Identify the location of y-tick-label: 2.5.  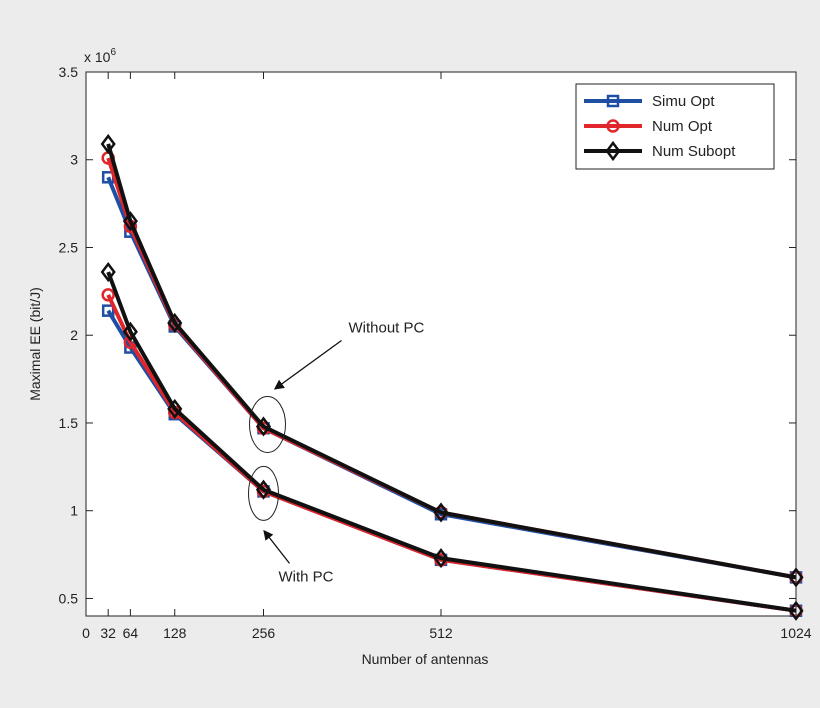
(69, 247).